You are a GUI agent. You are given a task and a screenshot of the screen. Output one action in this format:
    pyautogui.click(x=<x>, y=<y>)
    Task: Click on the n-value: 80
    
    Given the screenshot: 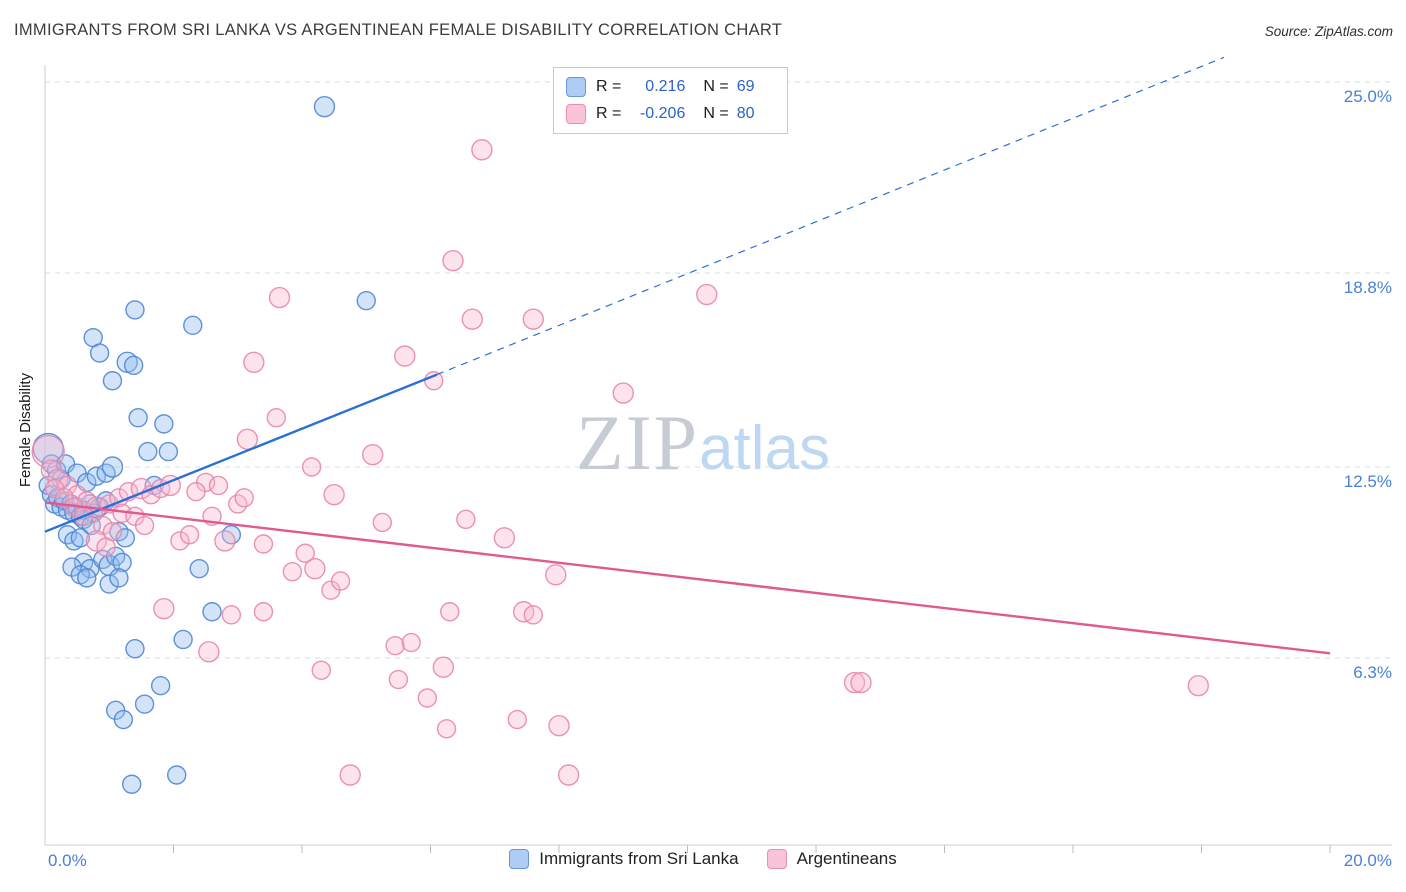 What is the action you would take?
    pyautogui.click(x=745, y=113)
    